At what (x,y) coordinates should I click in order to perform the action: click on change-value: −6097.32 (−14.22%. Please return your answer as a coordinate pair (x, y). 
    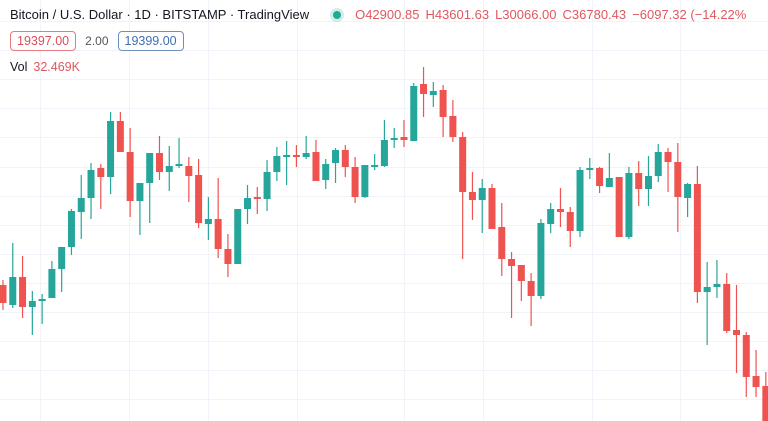
    Looking at the image, I should click on (689, 14).